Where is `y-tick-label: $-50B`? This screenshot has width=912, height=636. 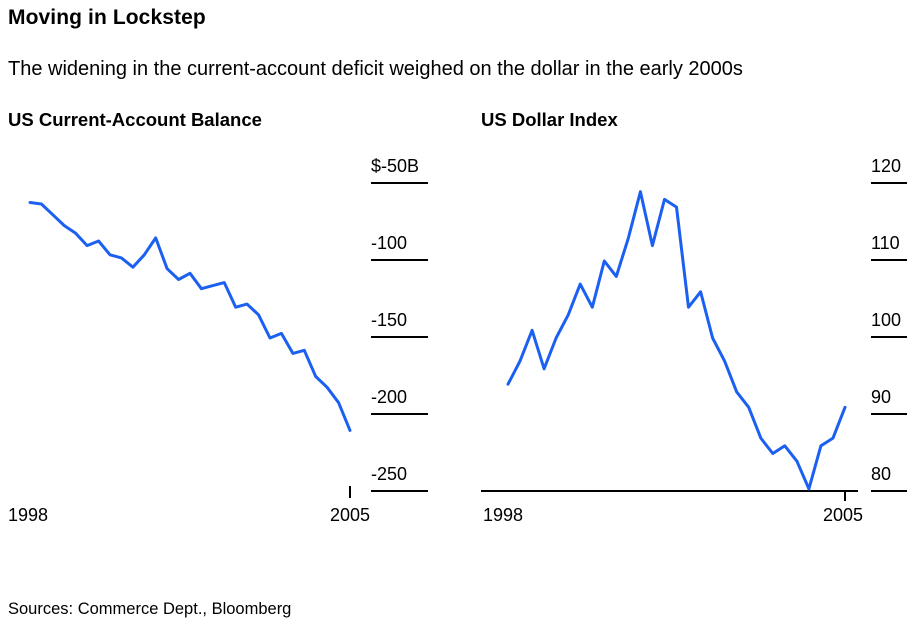 y-tick-label: $-50B is located at coordinates (399, 169).